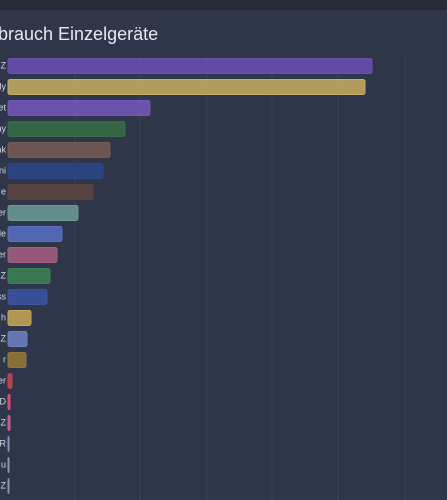  Describe the element at coordinates (3, 107) in the screenshot. I see `y-tick-label: et` at that location.